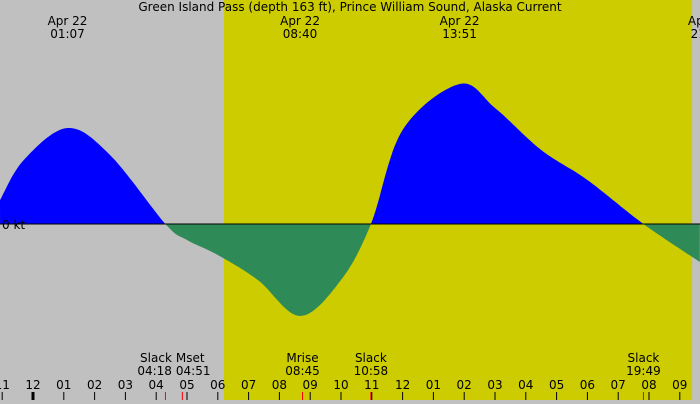 The image size is (700, 404). What do you see at coordinates (300, 34) in the screenshot?
I see `peak-time-label: 08:40` at bounding box center [300, 34].